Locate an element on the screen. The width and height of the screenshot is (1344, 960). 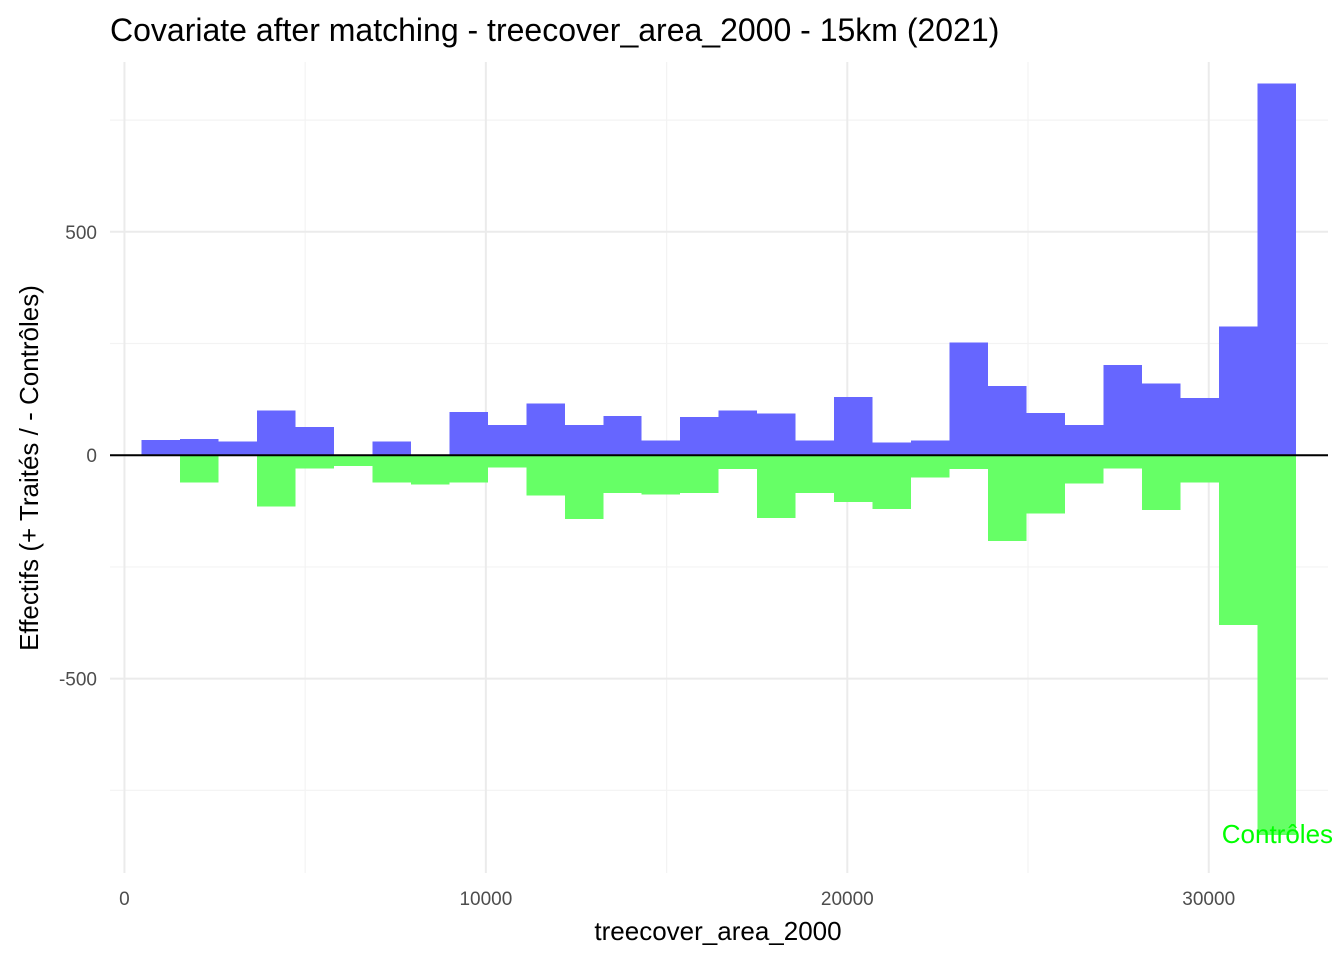
x-tick-label: 30000 is located at coordinates (1208, 899).